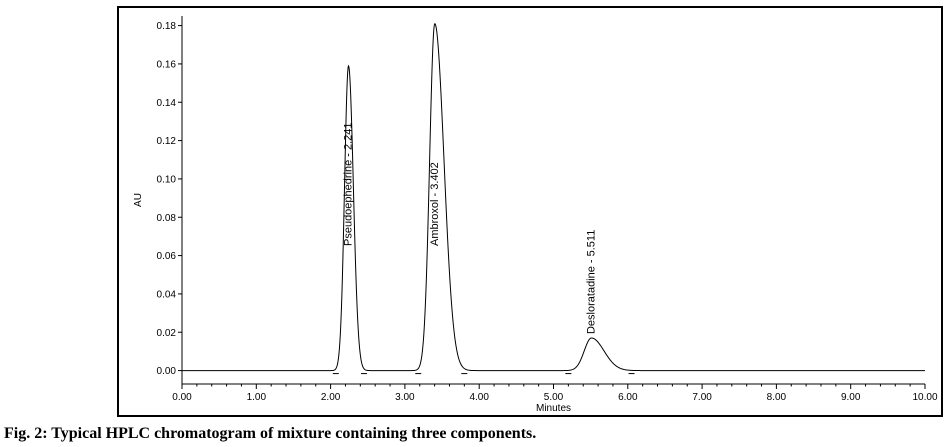  What do you see at coordinates (257, 397) in the screenshot?
I see `x-tick-label: 1.00` at bounding box center [257, 397].